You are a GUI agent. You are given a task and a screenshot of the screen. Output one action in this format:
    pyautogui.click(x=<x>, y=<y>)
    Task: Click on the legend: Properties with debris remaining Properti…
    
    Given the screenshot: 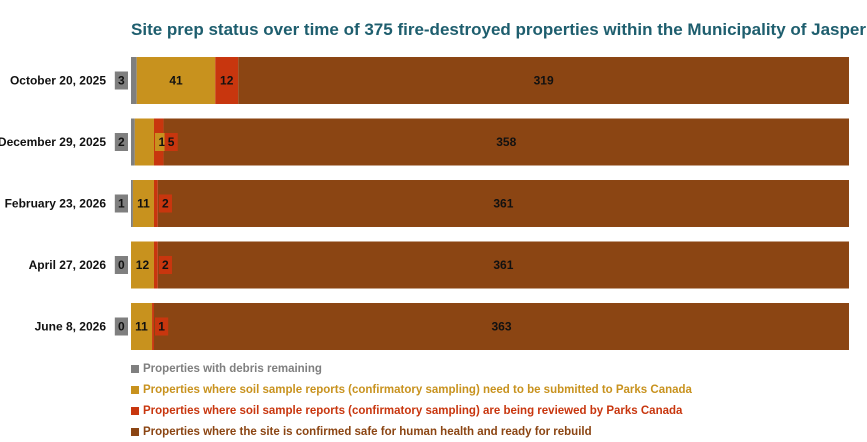 What is the action you would take?
    pyautogui.click(x=411, y=400)
    